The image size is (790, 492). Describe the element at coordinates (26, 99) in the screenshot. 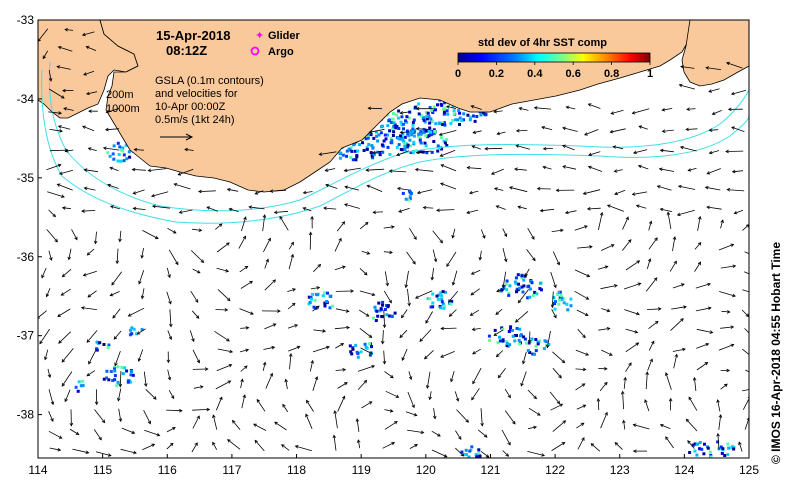

I see `lat-tick-label: -34` at that location.